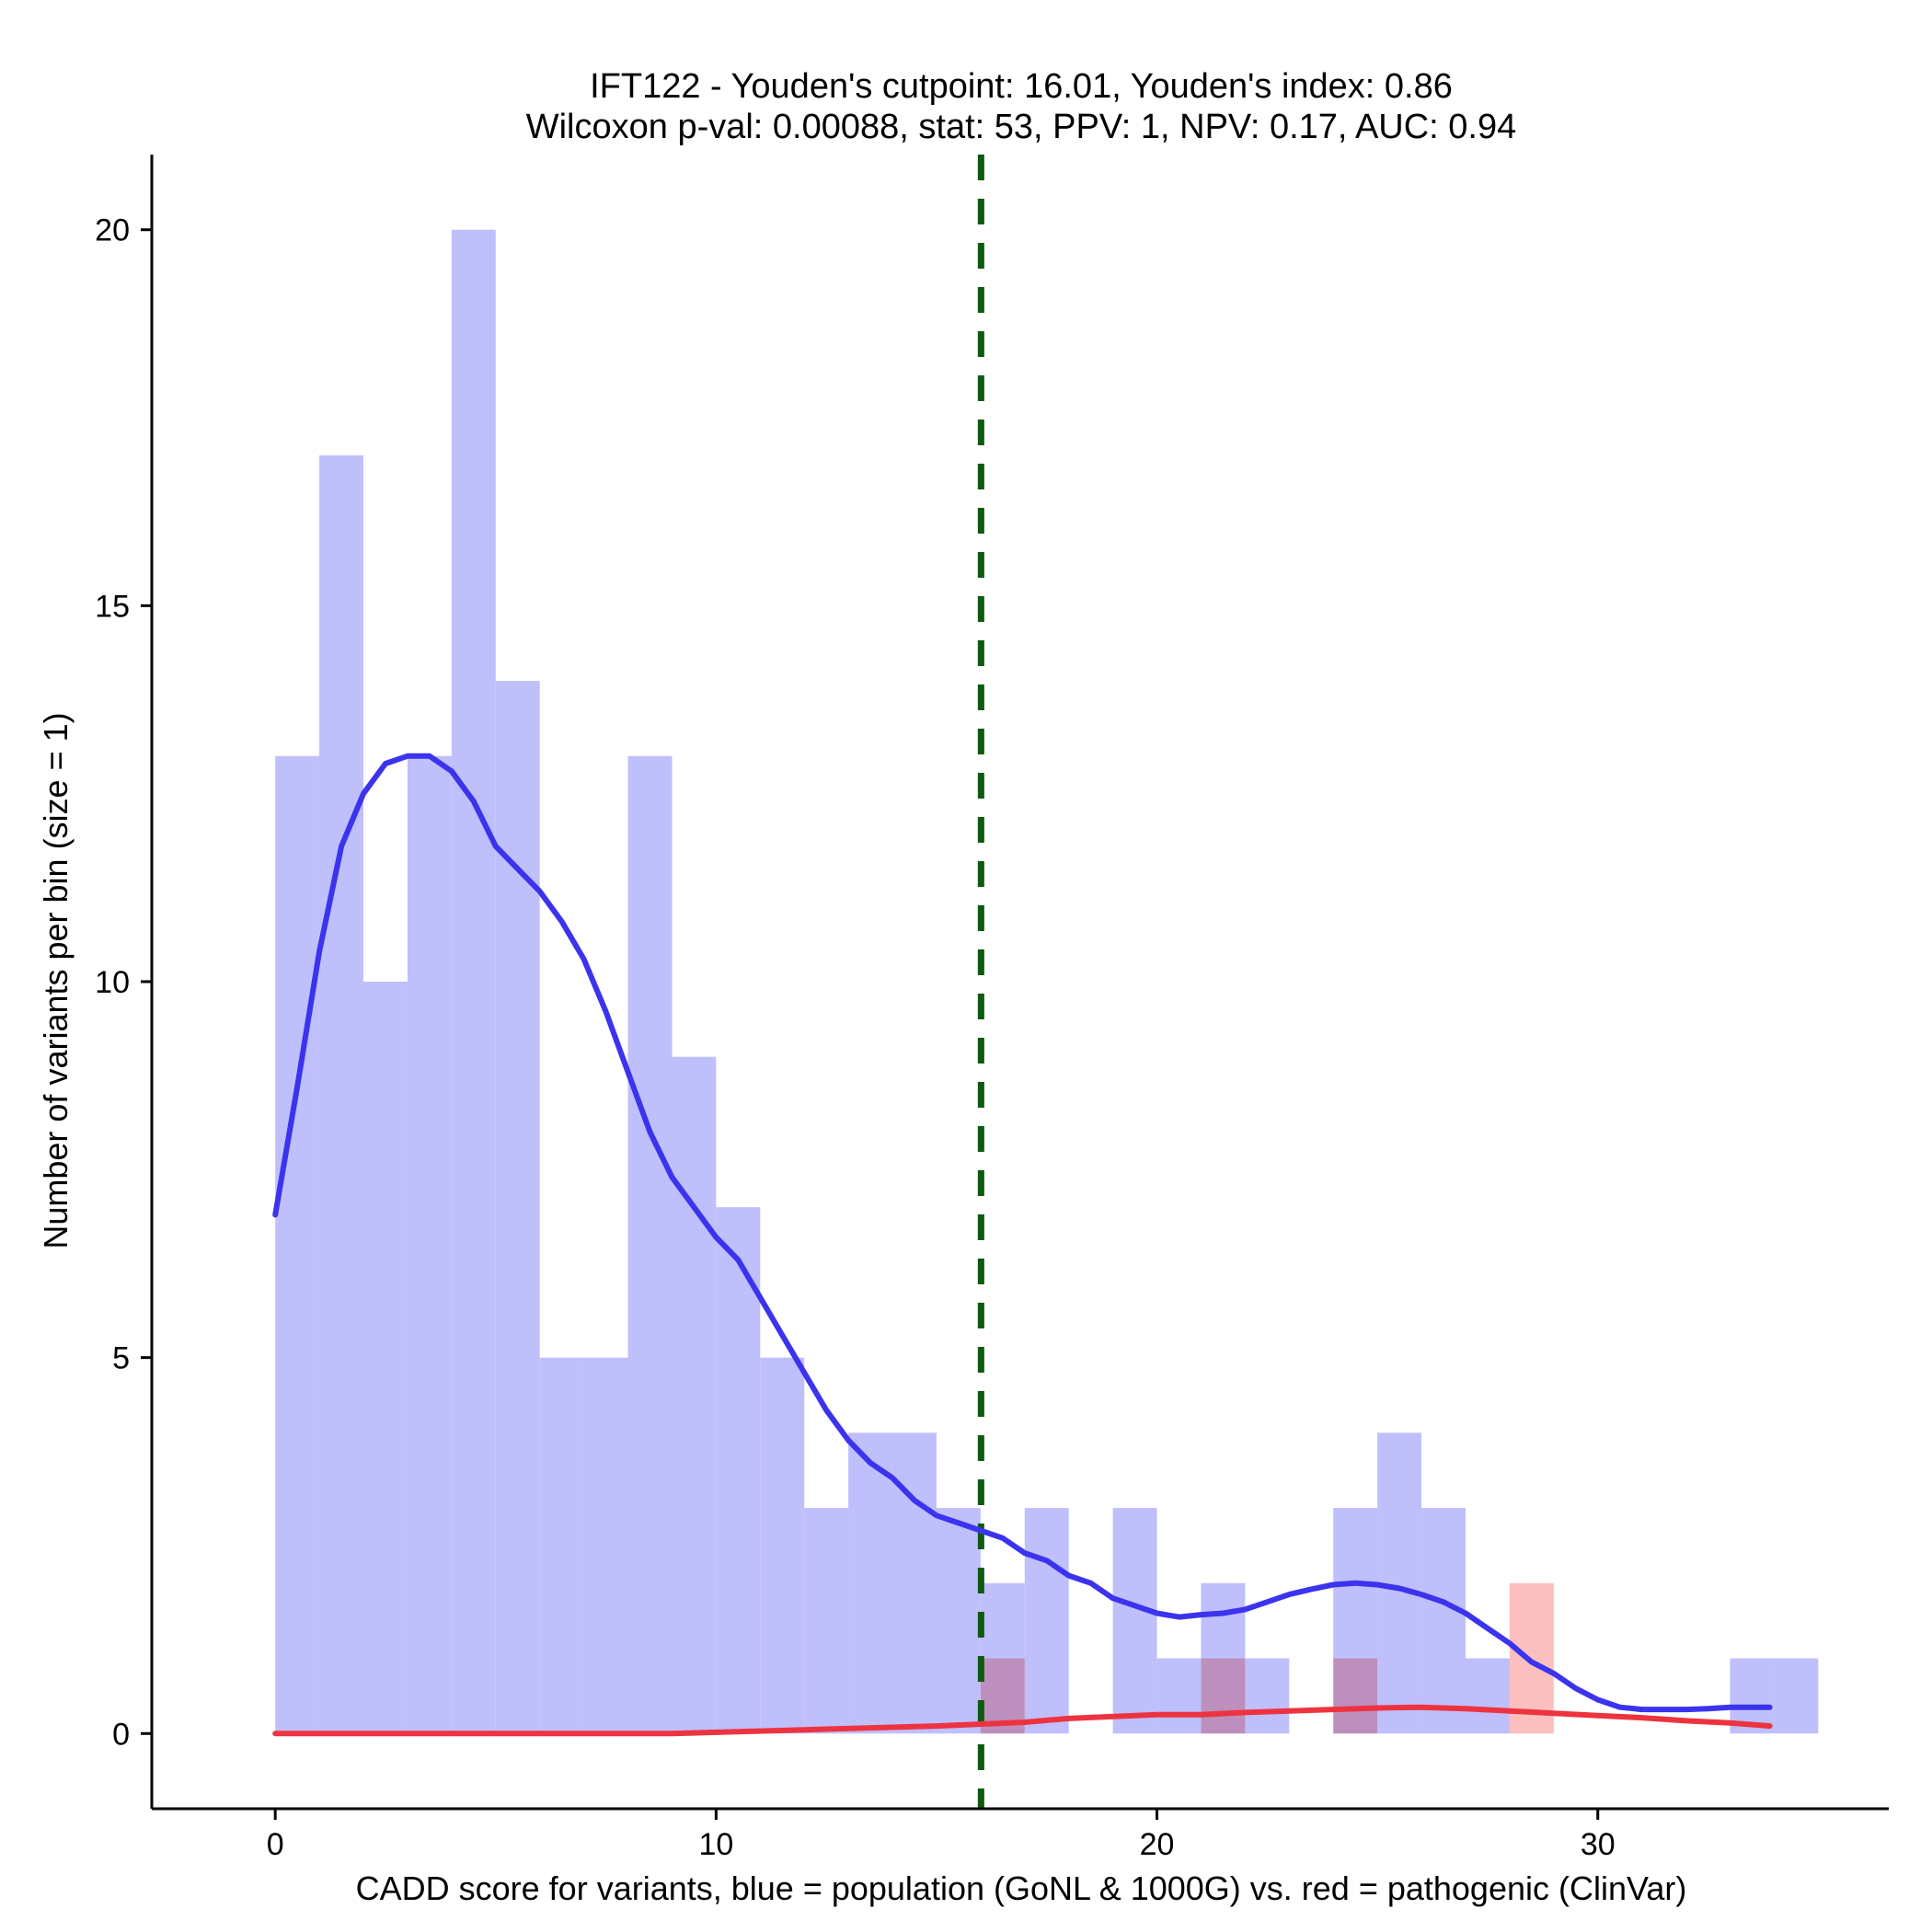 This screenshot has width=1932, height=1932. I want to click on y-tick-label: 5, so click(121, 1358).